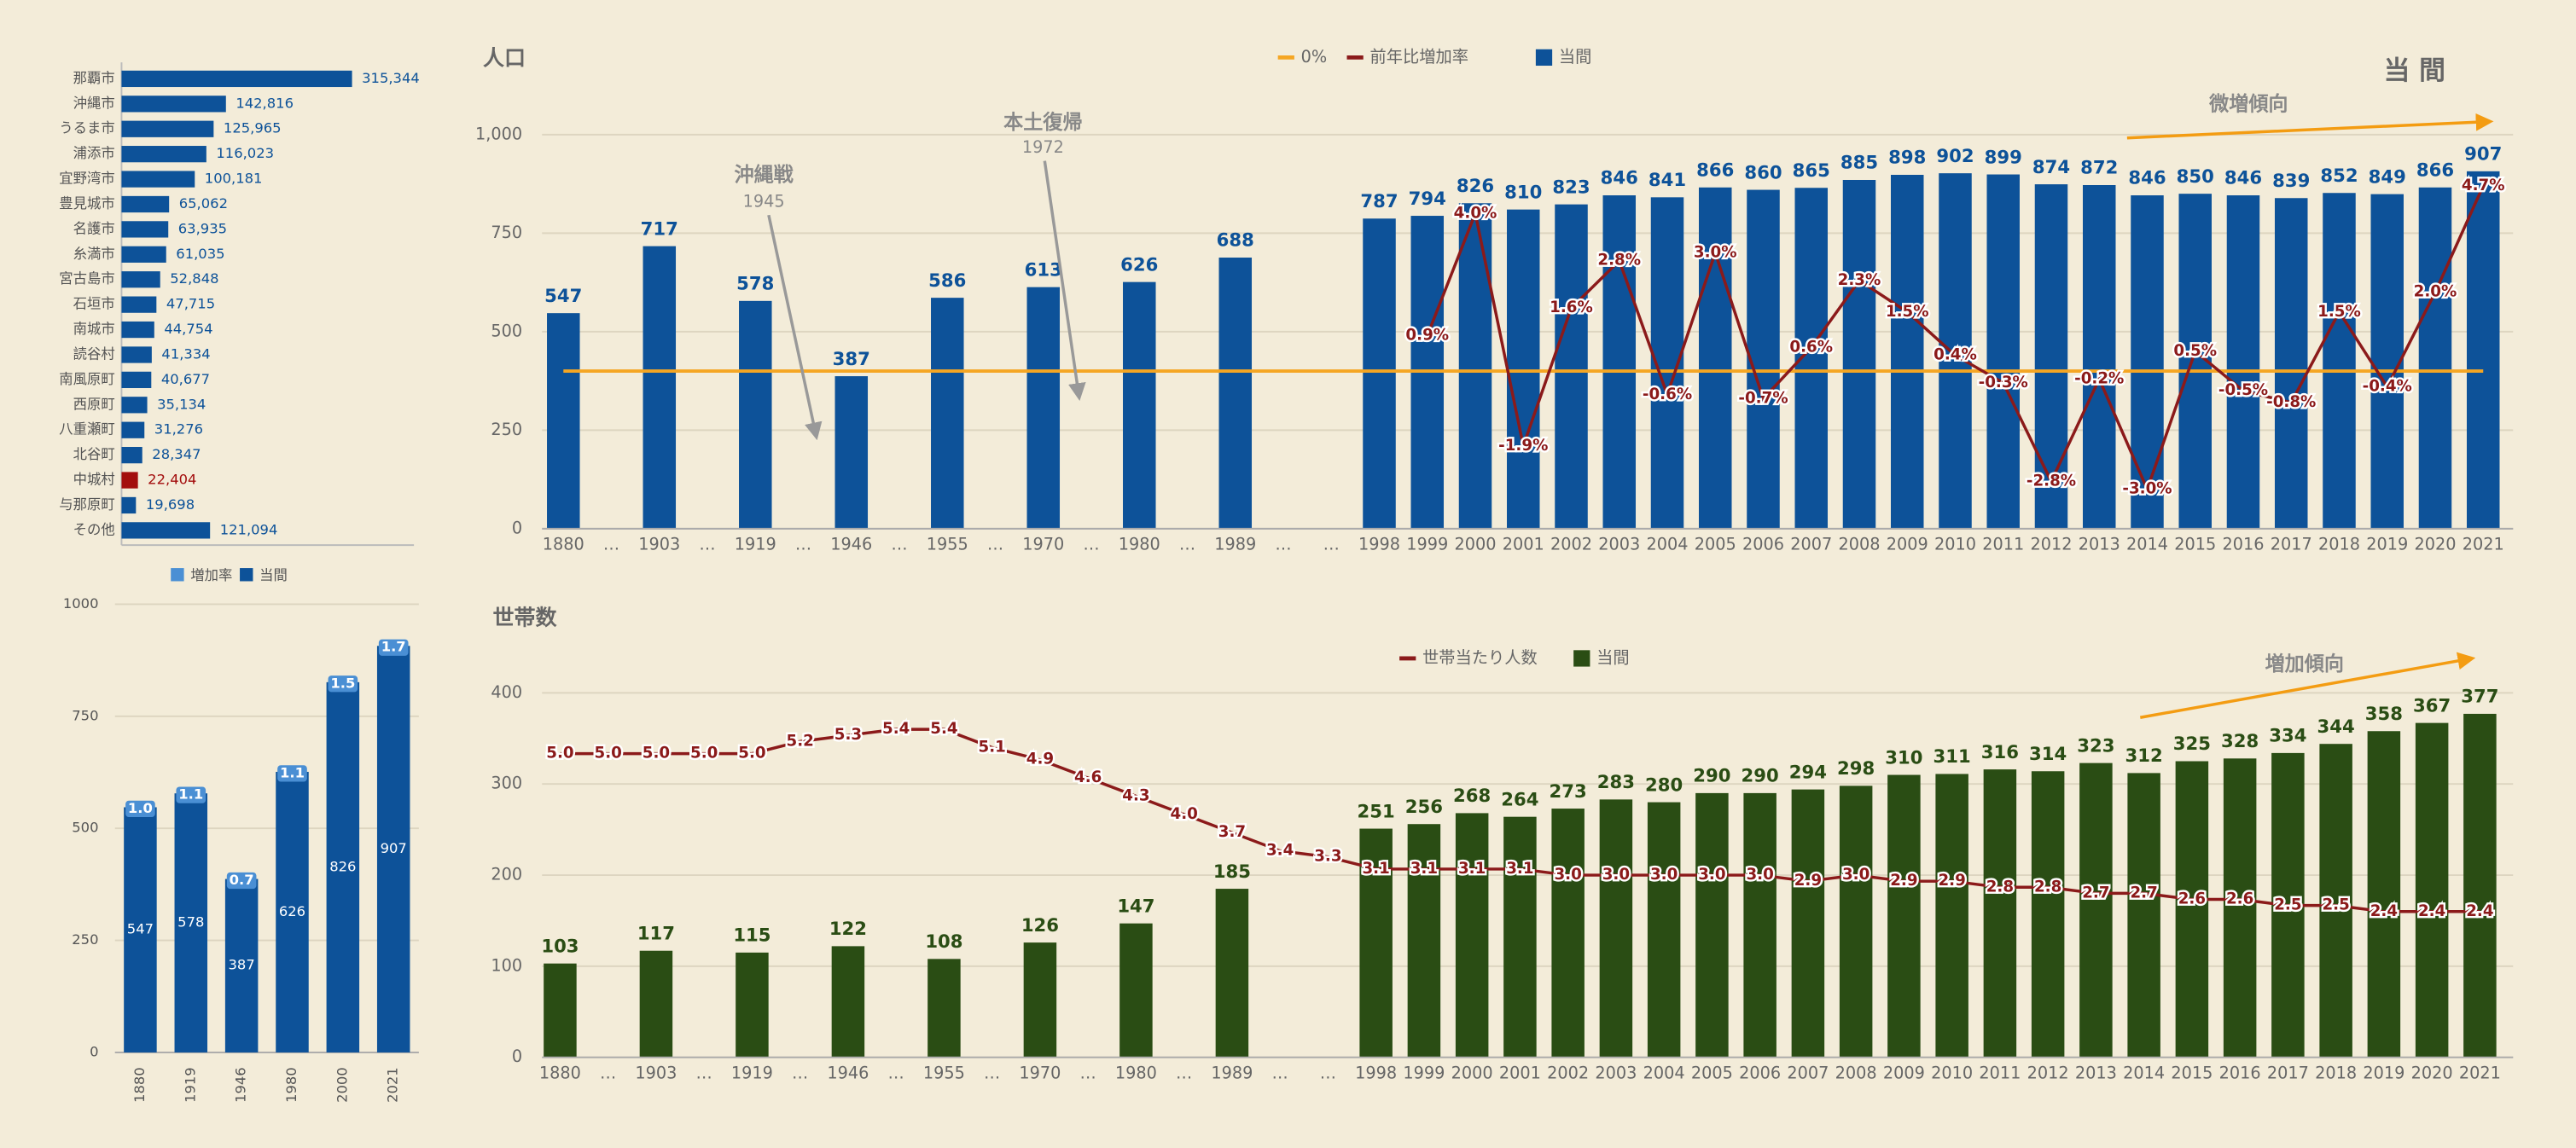 Image resolution: width=2576 pixels, height=1148 pixels. I want to click on line-value-label: -0.8%, so click(2291, 402).